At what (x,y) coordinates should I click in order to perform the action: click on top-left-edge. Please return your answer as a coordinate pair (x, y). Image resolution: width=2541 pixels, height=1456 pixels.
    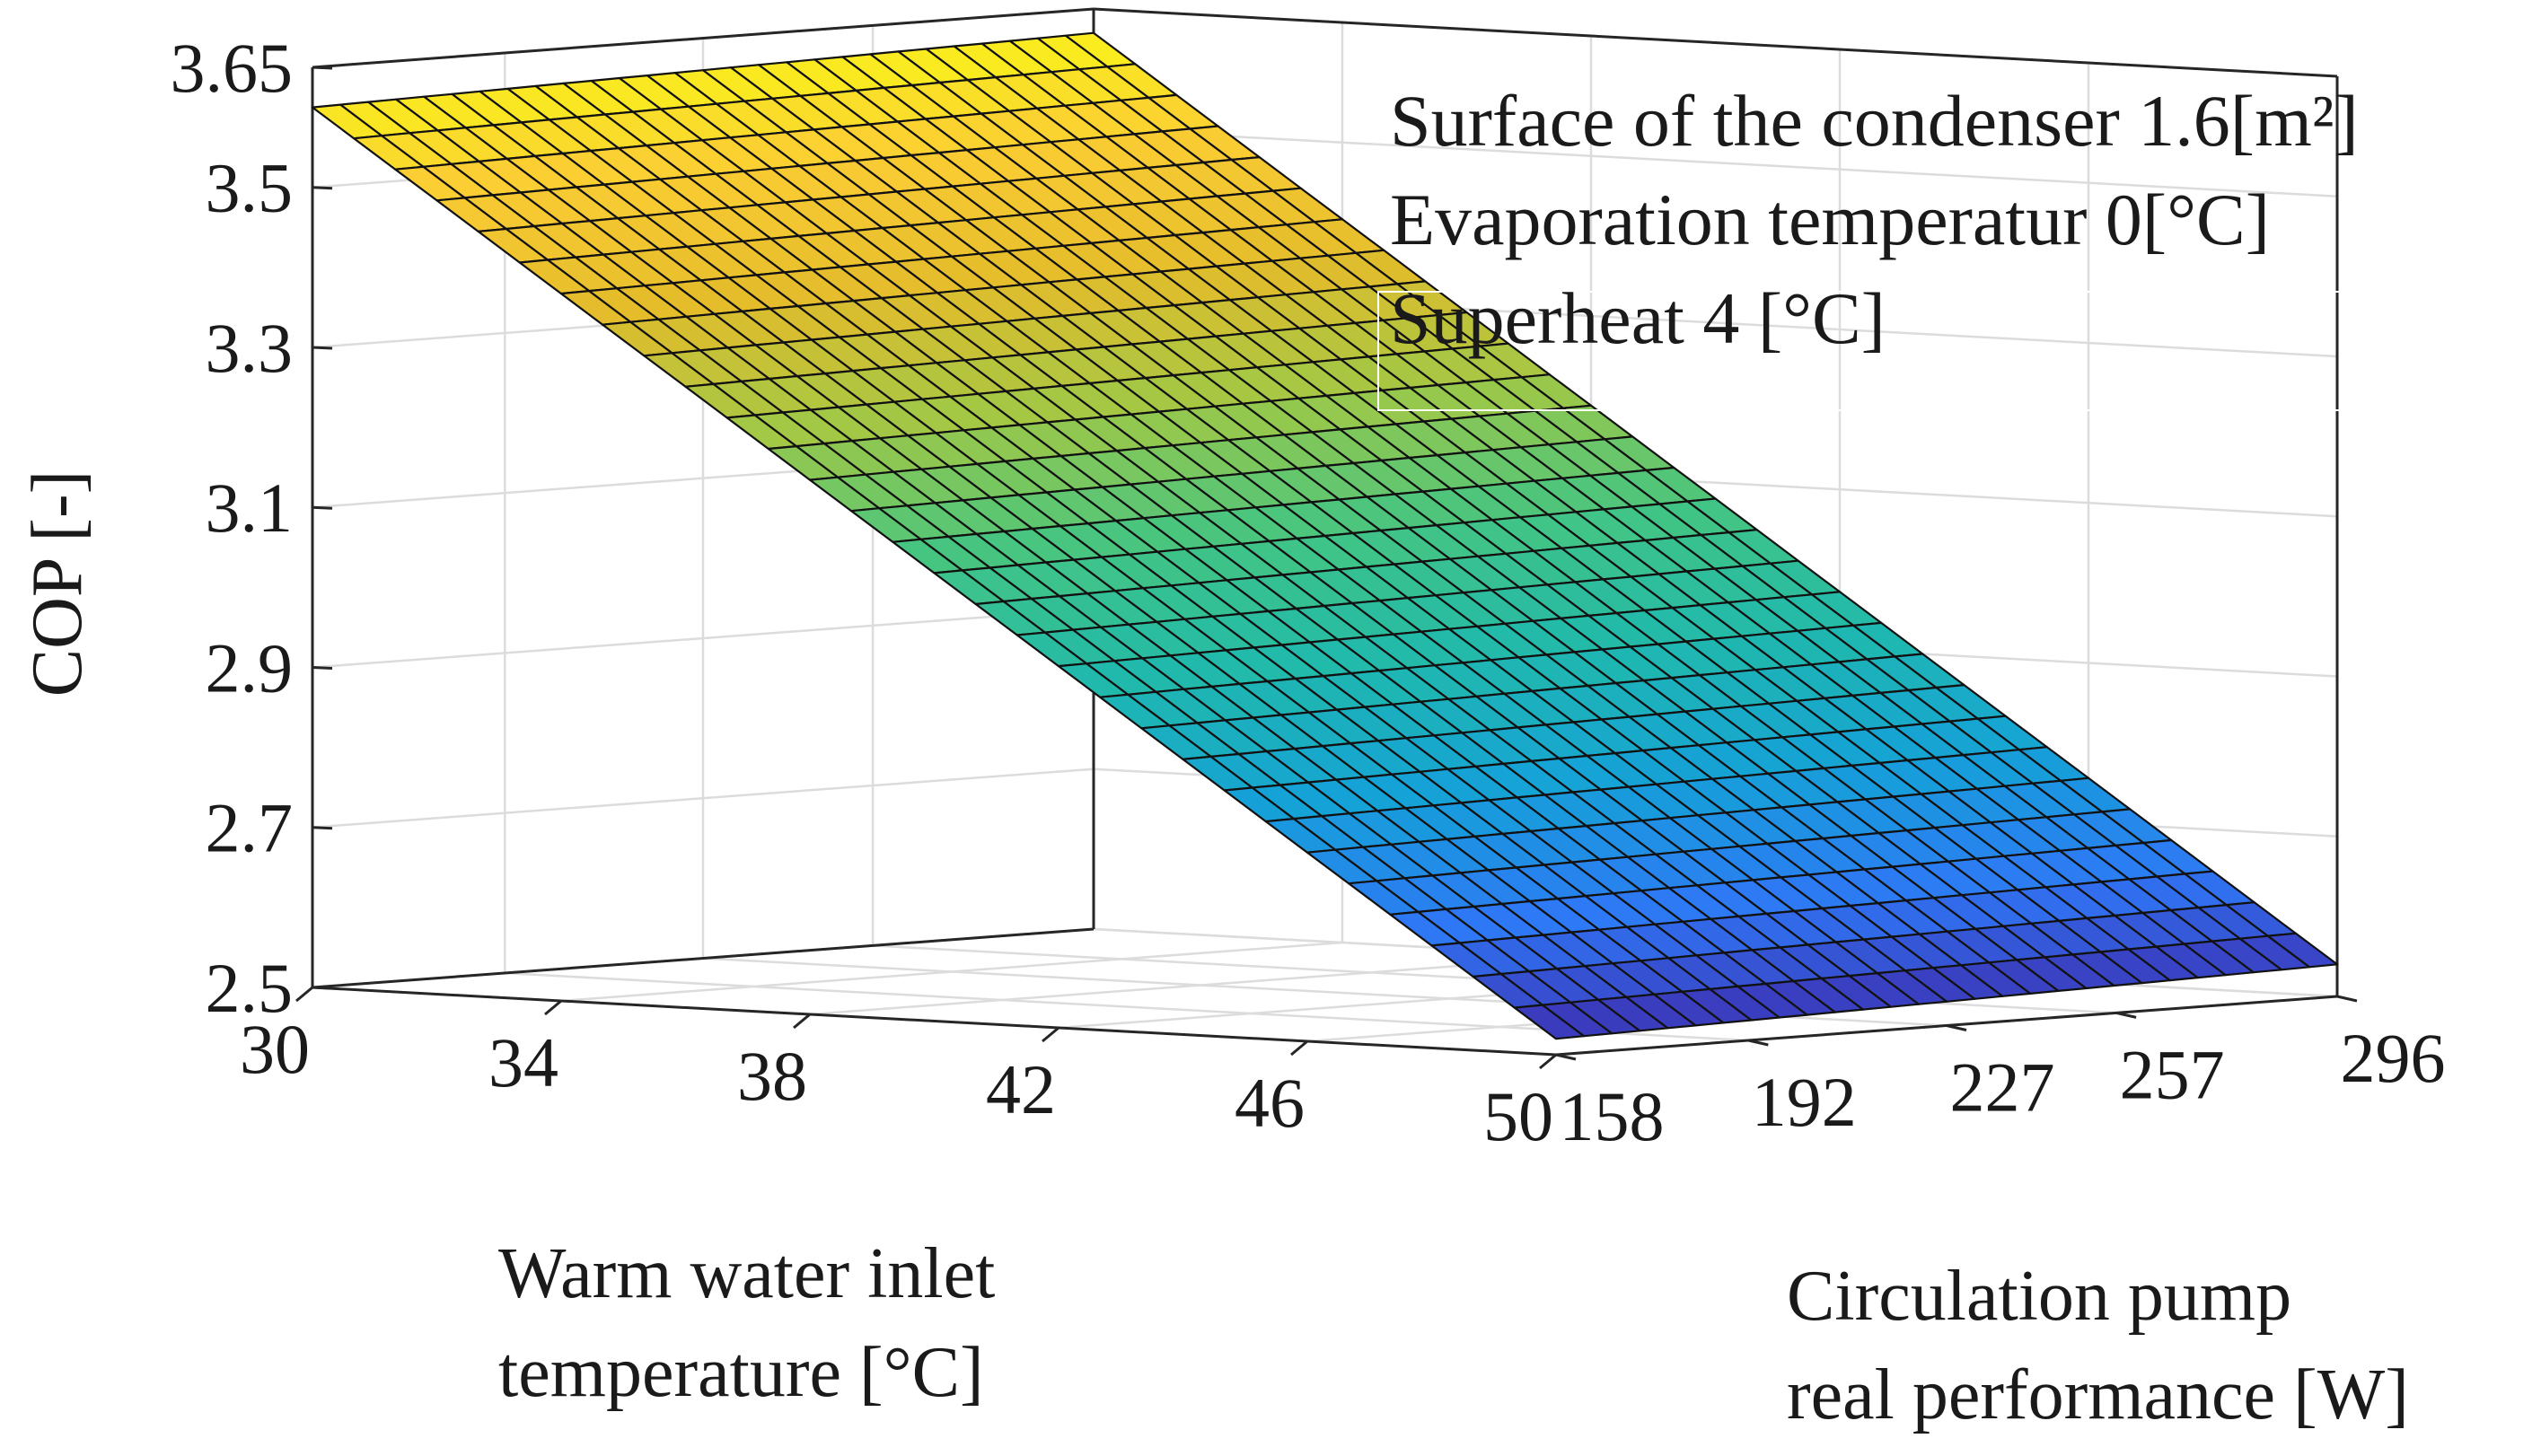
    Looking at the image, I should click on (703, 38).